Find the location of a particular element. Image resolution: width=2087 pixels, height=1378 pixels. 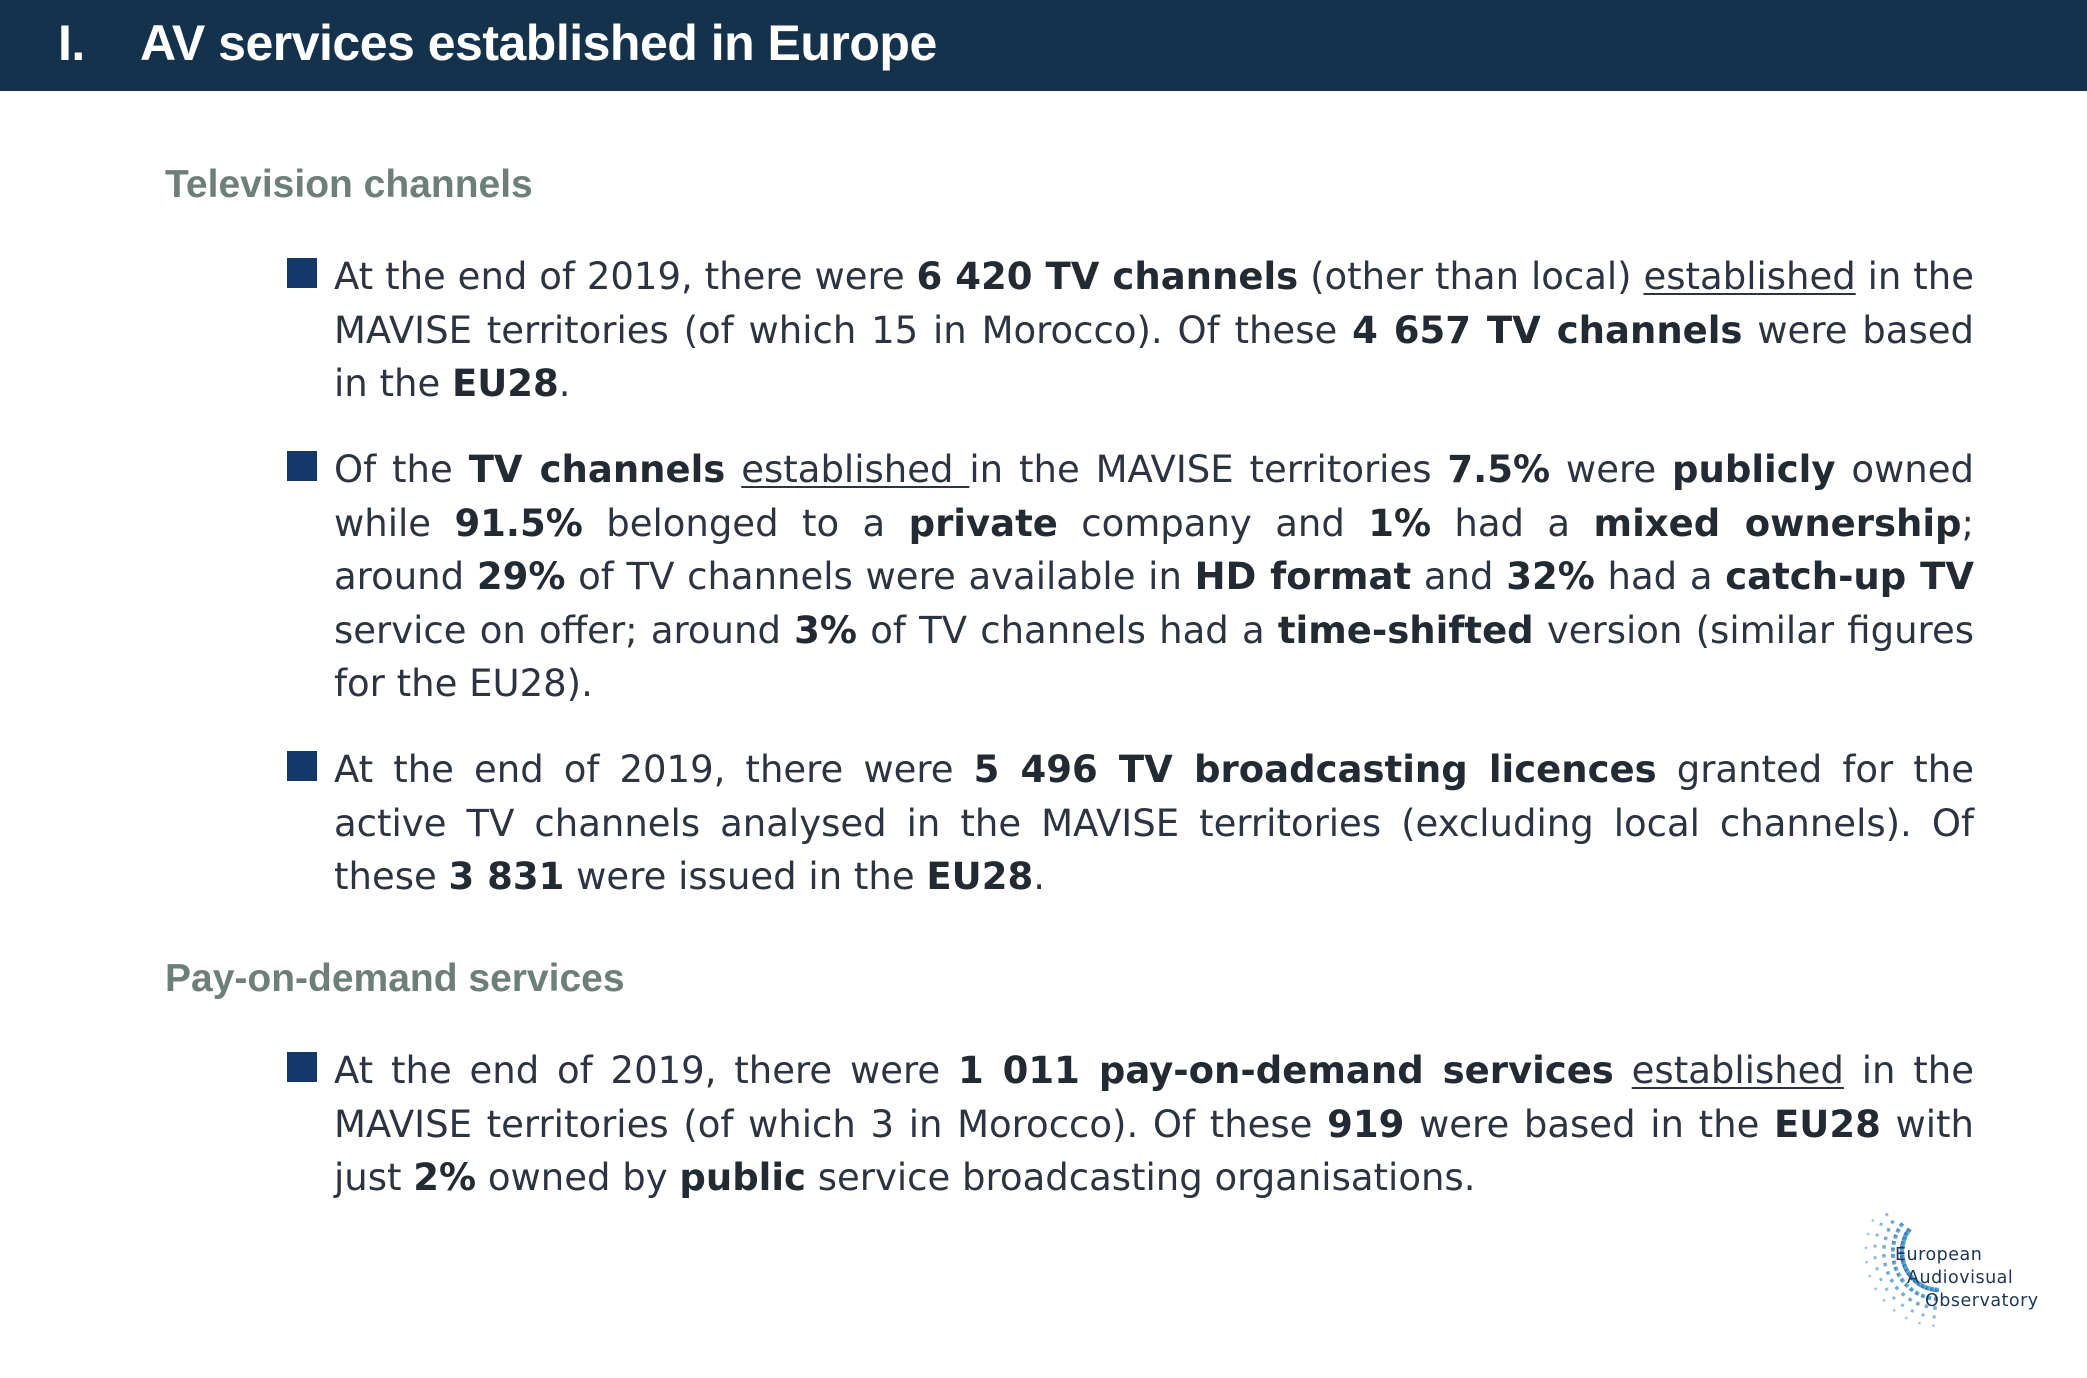

european-audiovisual-observatory-logo: European Audiovisual Observatory is located at coordinates (1960, 1287).